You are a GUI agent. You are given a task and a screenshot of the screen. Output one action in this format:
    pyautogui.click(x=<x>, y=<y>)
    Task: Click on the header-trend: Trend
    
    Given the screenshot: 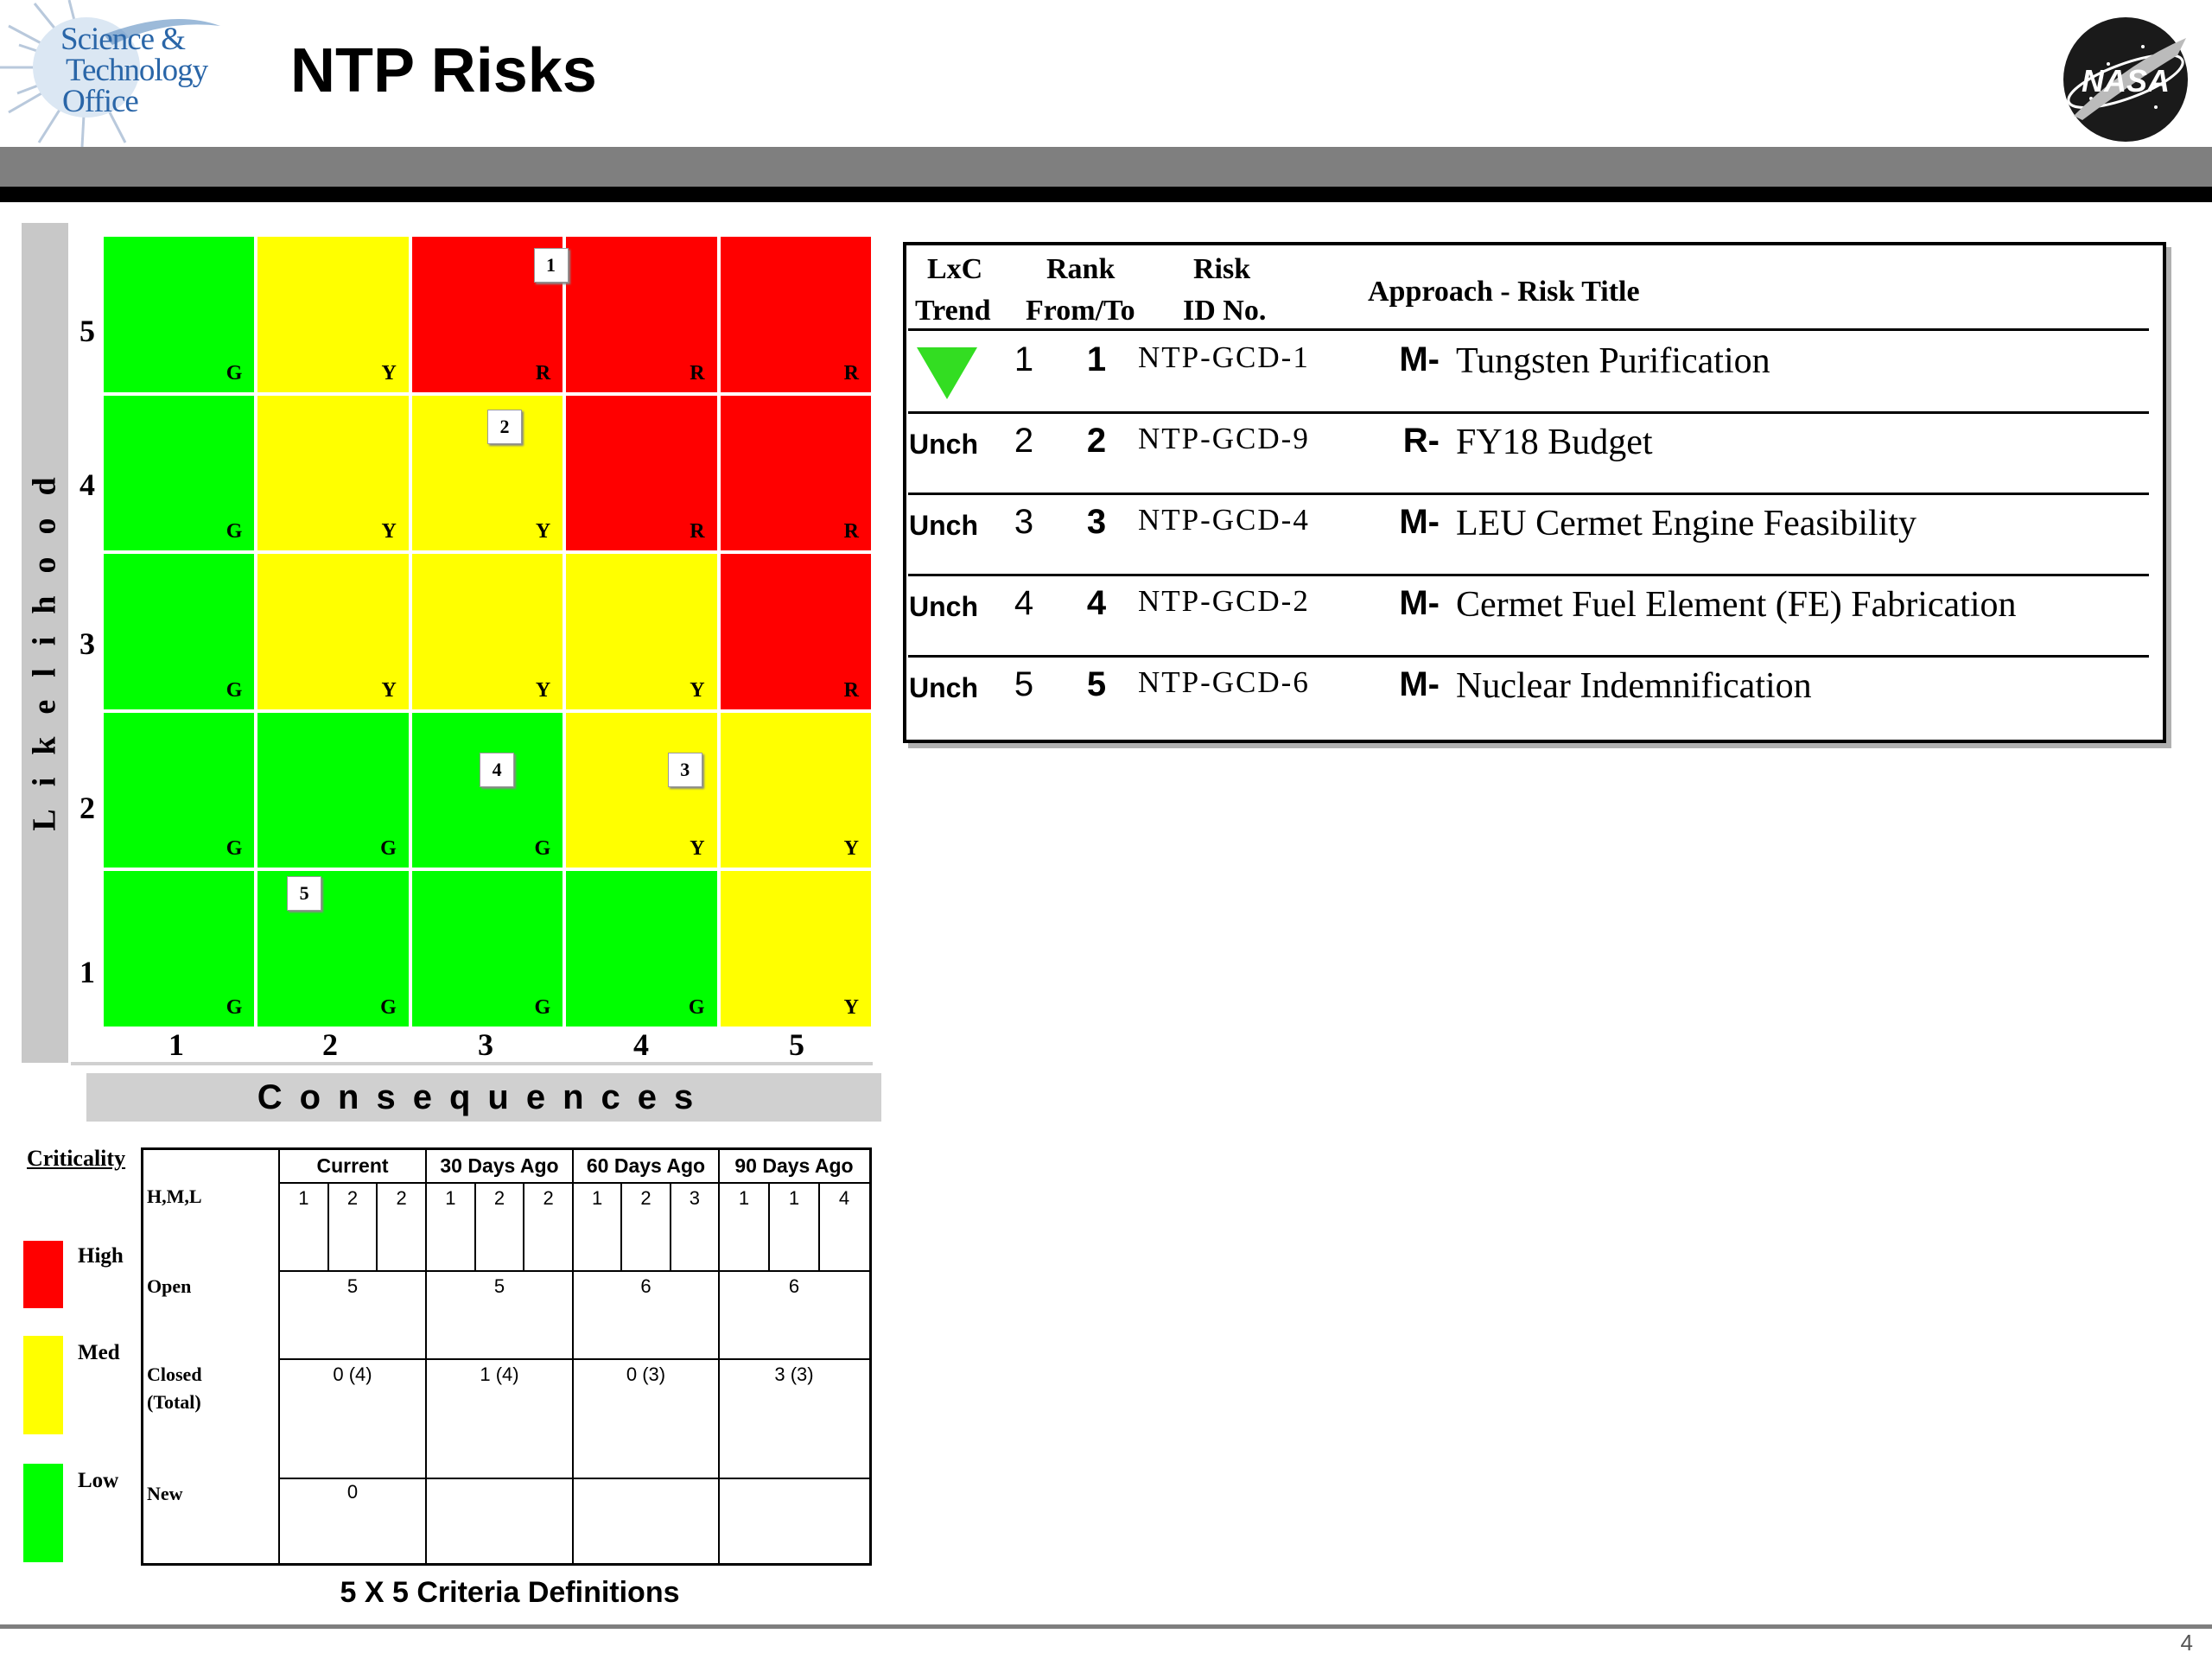 What is the action you would take?
    pyautogui.click(x=953, y=311)
    